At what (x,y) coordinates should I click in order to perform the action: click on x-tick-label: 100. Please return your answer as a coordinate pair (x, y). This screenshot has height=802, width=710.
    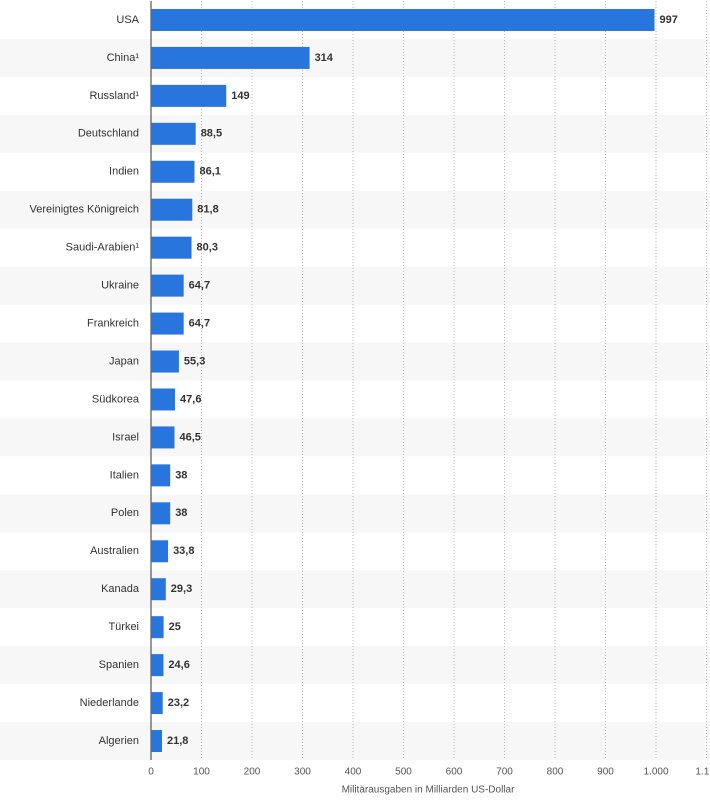
    Looking at the image, I should click on (201, 772).